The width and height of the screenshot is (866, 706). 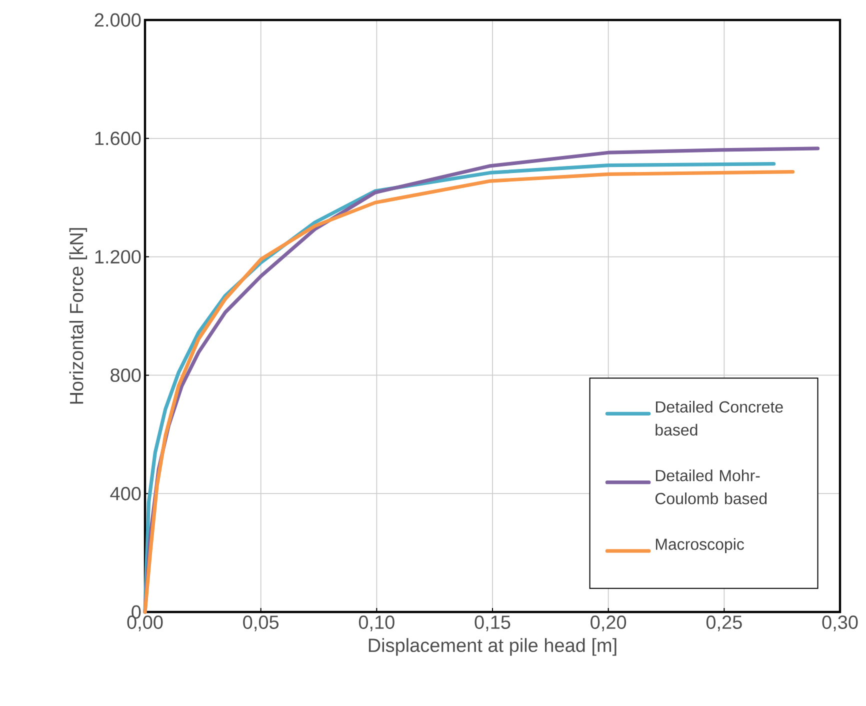 I want to click on legend-label: Detailed Concrete based, so click(x=719, y=418).